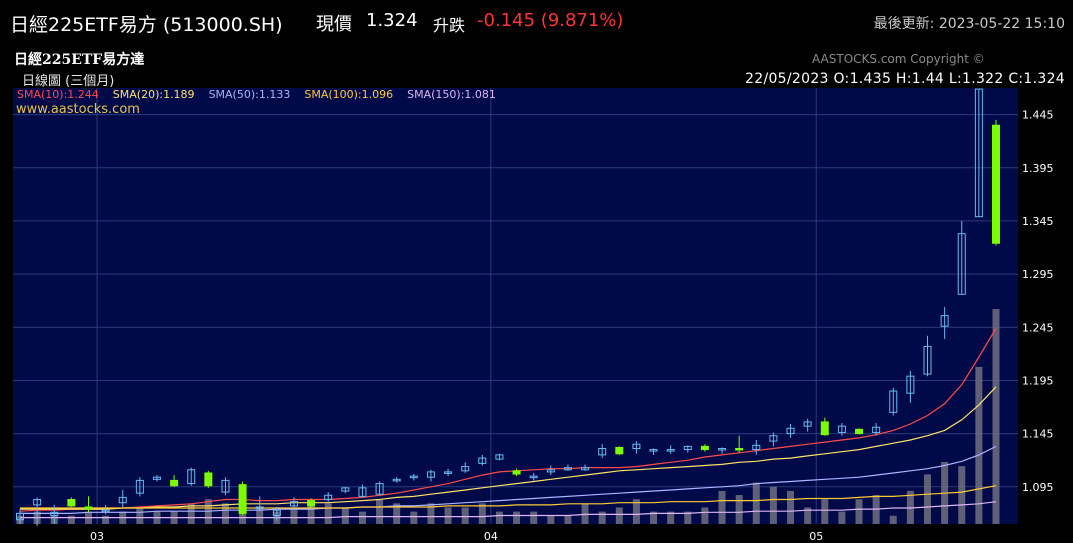 The image size is (1073, 543). Describe the element at coordinates (58, 94) in the screenshot. I see `sma-legend-item: SMA(10):1.244` at that location.